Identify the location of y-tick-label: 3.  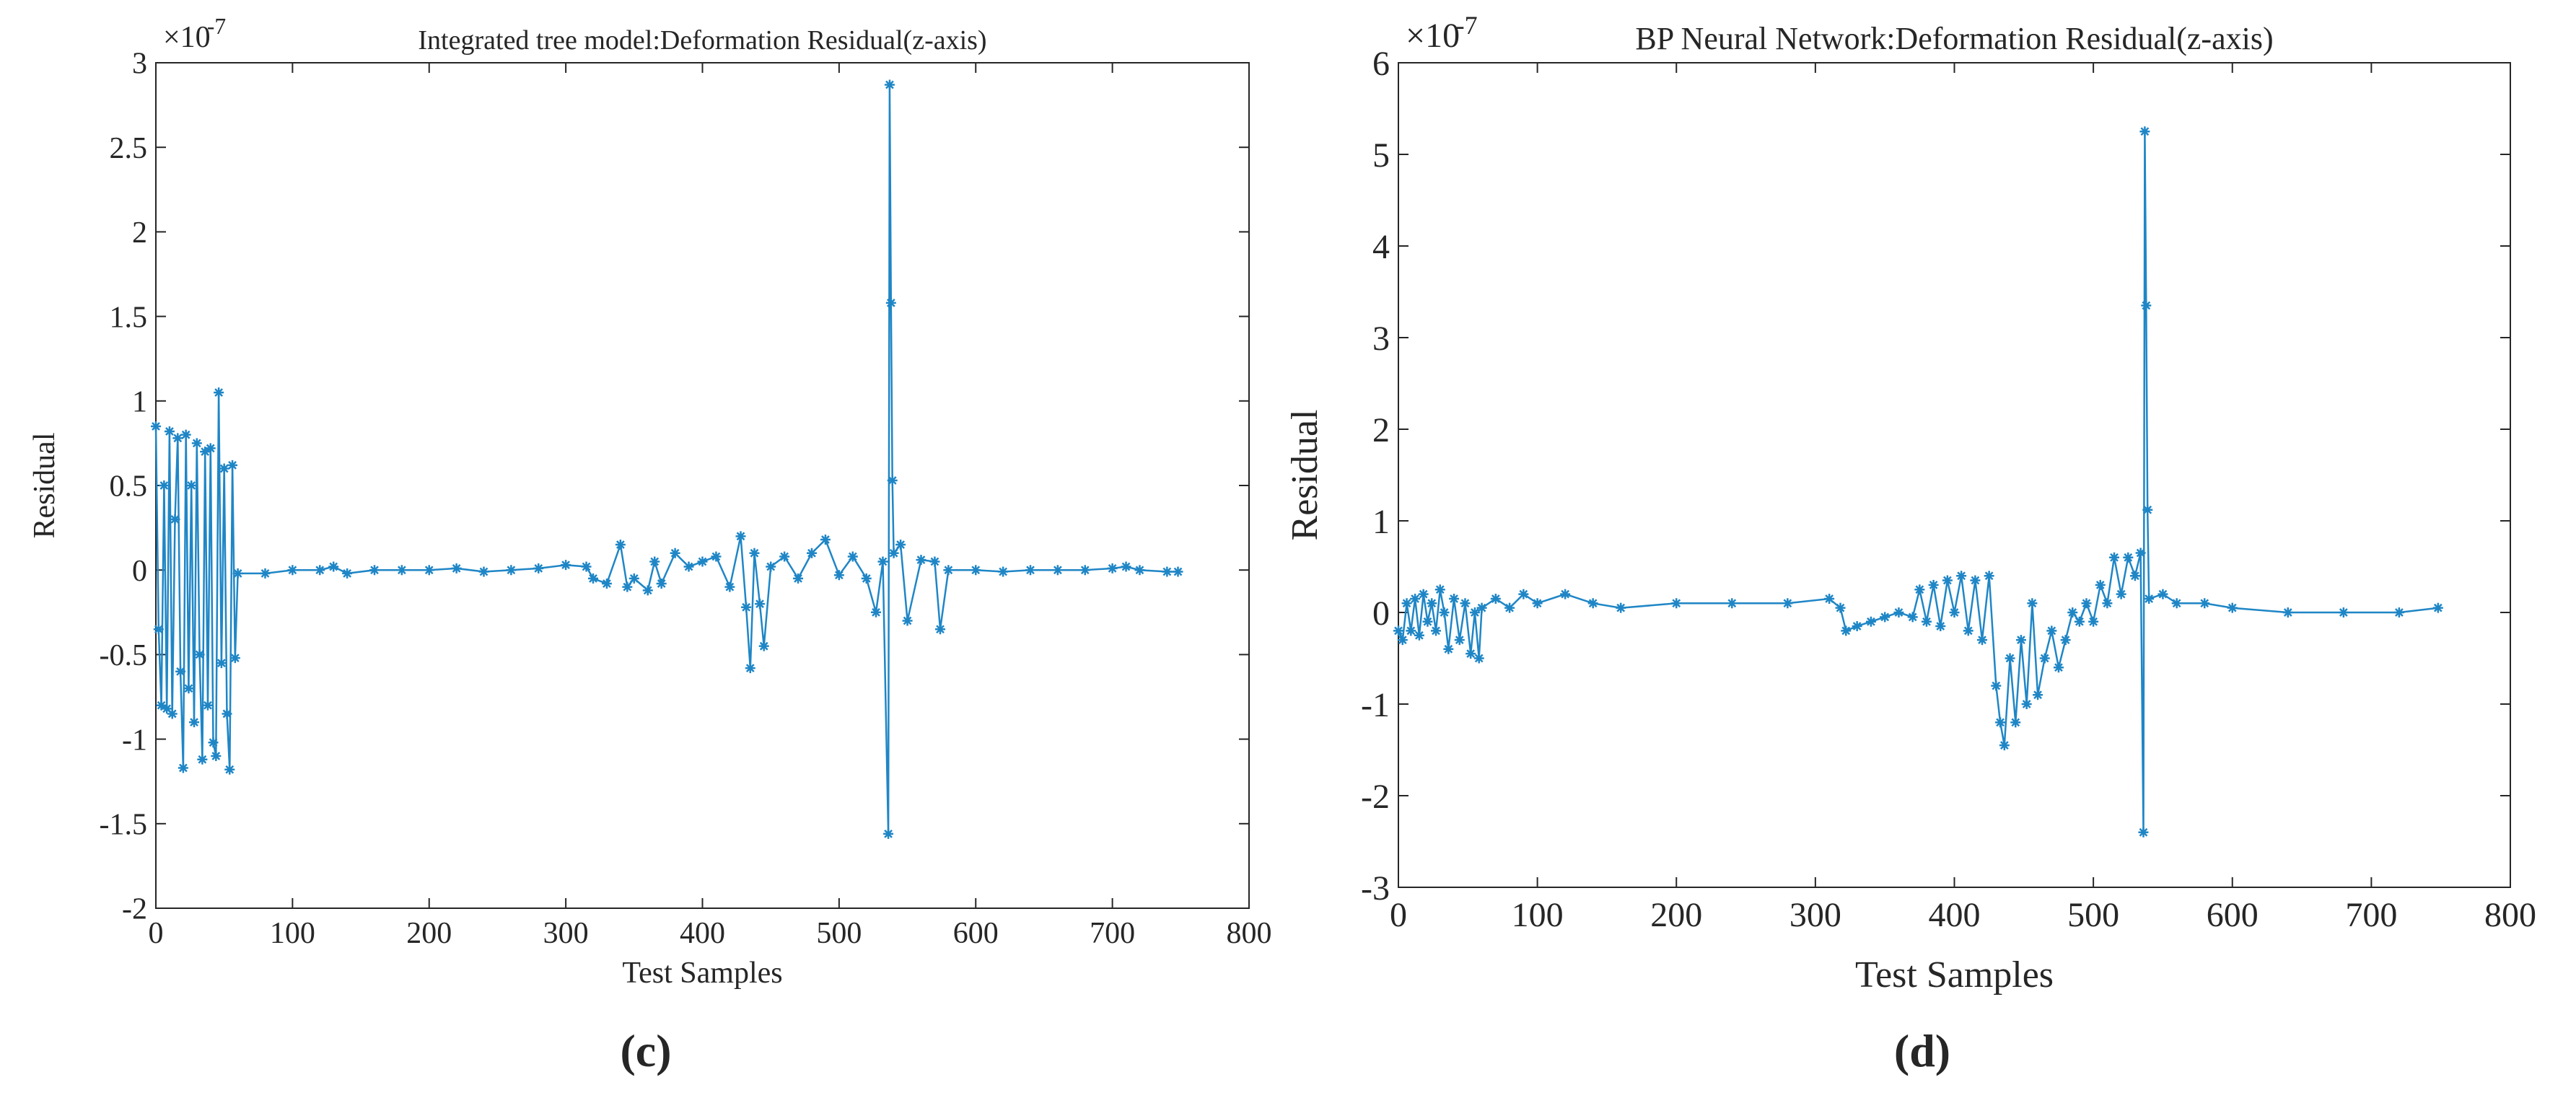
(1381, 339).